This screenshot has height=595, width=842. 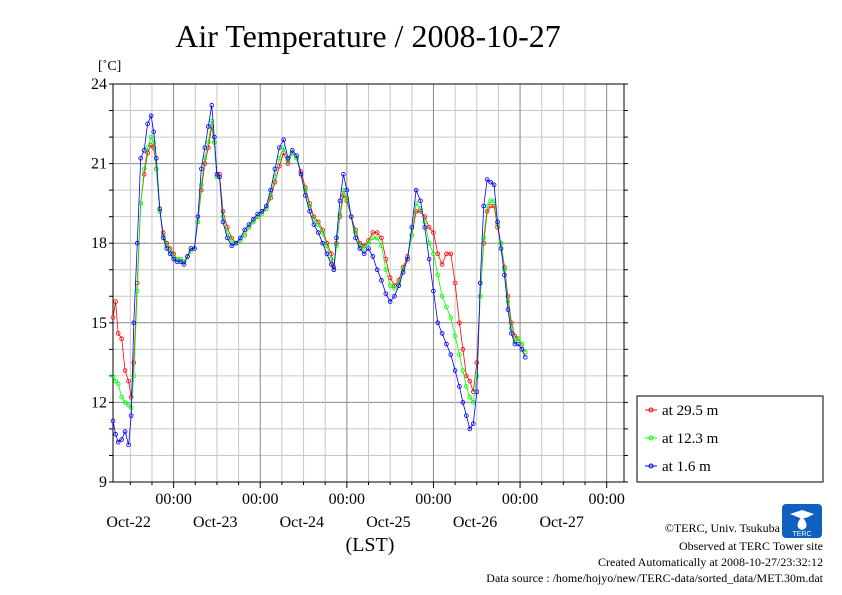 I want to click on x-tick-time: 00:00, so click(x=520, y=499).